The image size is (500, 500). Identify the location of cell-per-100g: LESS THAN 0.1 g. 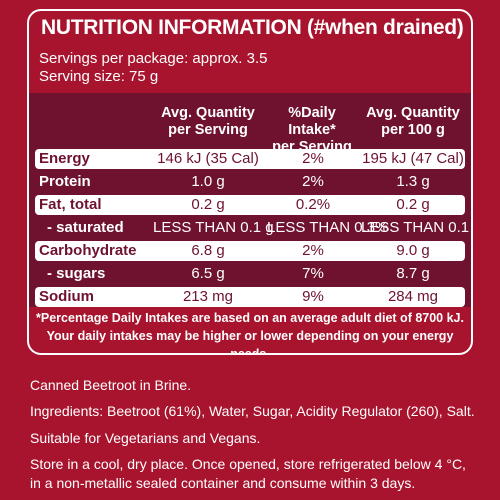
(417, 227).